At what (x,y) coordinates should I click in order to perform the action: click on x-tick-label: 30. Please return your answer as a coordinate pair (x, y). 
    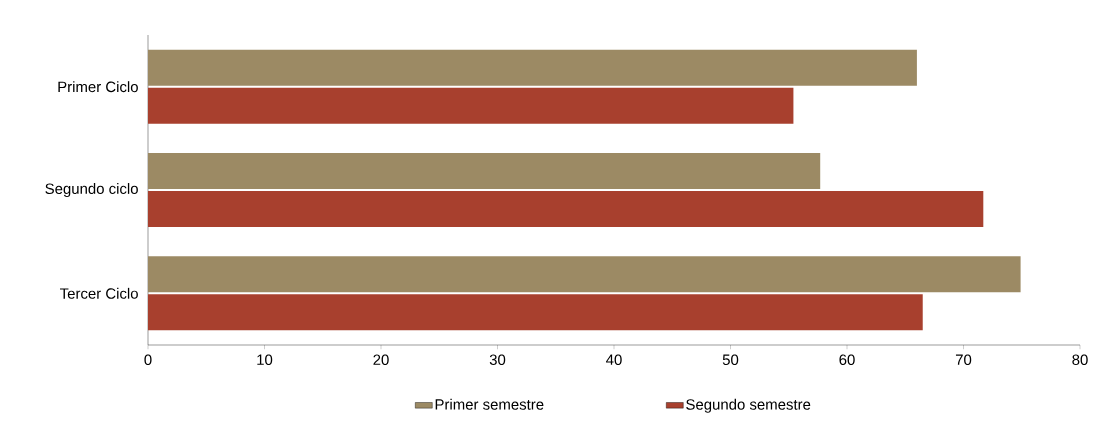
    Looking at the image, I should click on (497, 360).